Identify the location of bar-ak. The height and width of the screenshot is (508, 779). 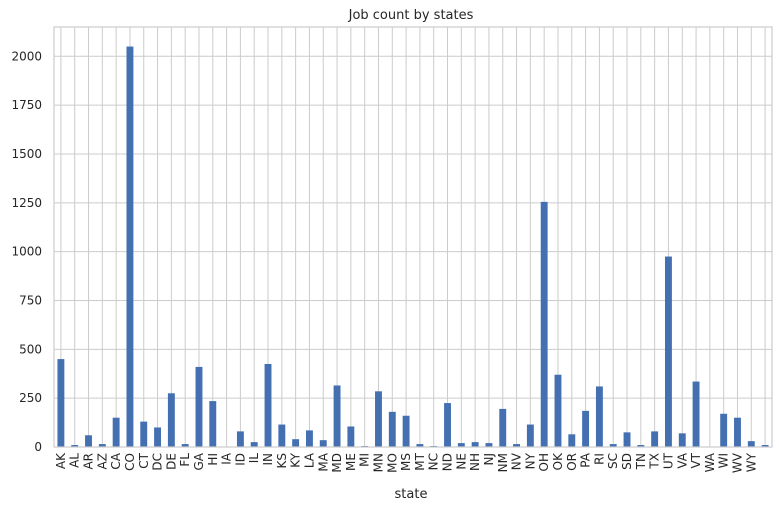
(61, 403).